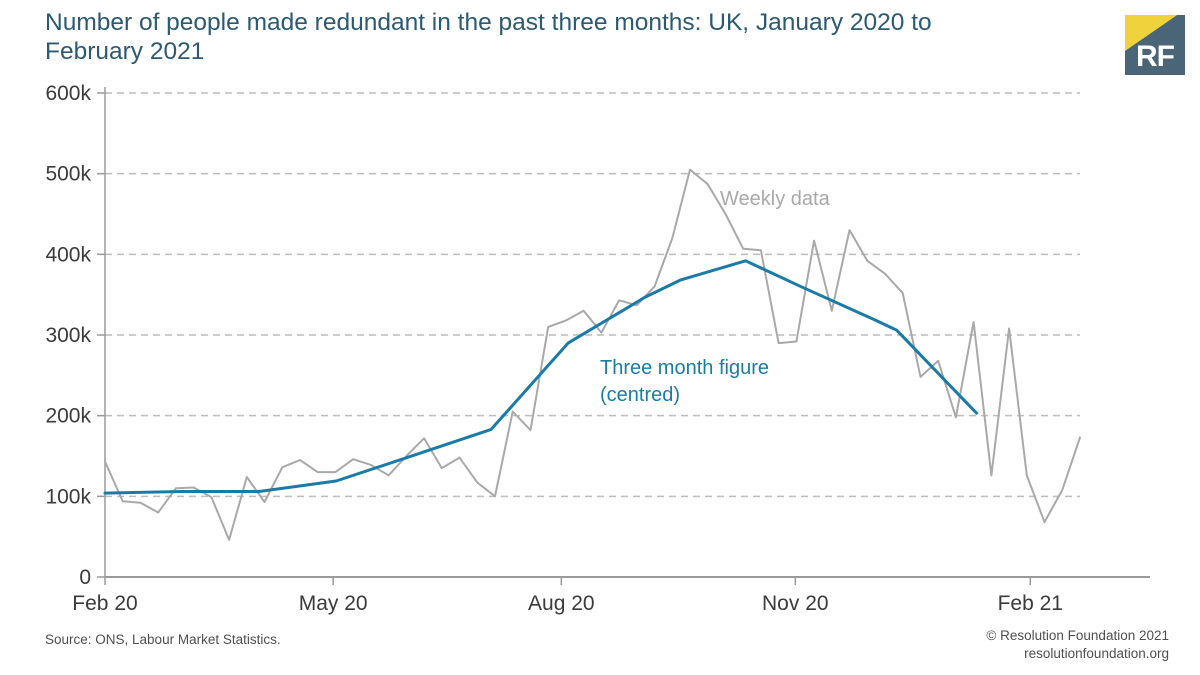 The image size is (1200, 675). I want to click on three-month-figure-label-line2: (centred), so click(640, 395).